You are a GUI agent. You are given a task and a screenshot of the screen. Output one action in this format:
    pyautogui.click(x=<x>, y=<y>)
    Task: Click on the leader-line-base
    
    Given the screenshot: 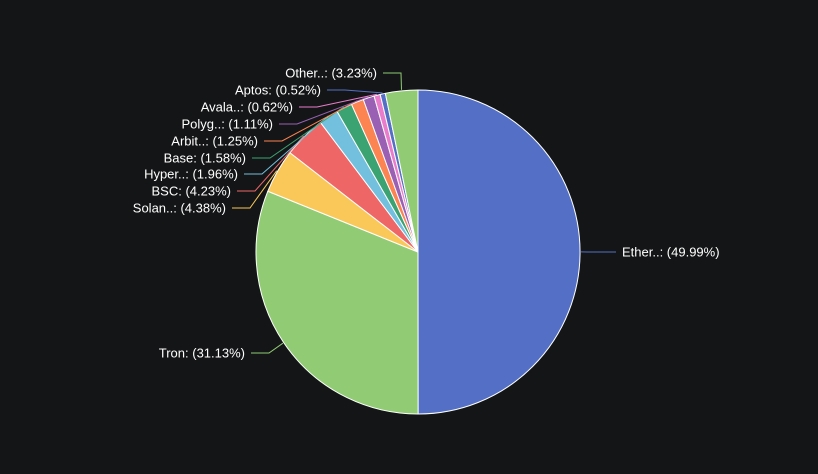 What is the action you would take?
    pyautogui.click(x=298, y=132)
    